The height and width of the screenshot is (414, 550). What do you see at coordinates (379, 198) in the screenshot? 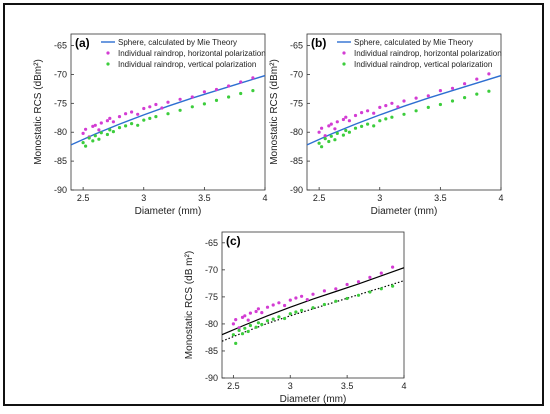
I see `x-tick-label: 3` at bounding box center [379, 198].